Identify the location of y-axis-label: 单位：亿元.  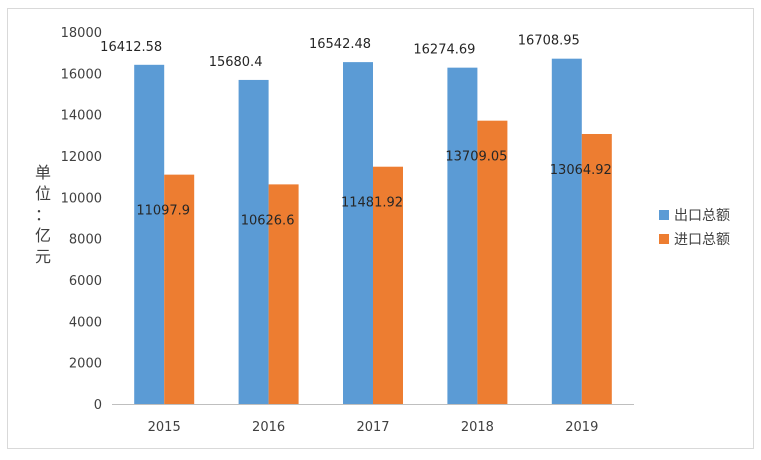
(43, 214).